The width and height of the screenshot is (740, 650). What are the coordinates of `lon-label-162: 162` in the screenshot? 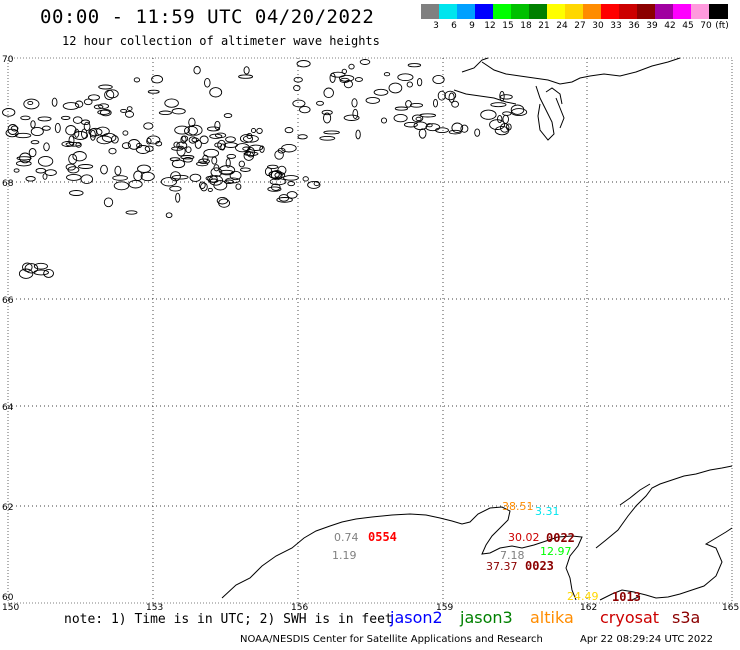 It's located at (588, 608).